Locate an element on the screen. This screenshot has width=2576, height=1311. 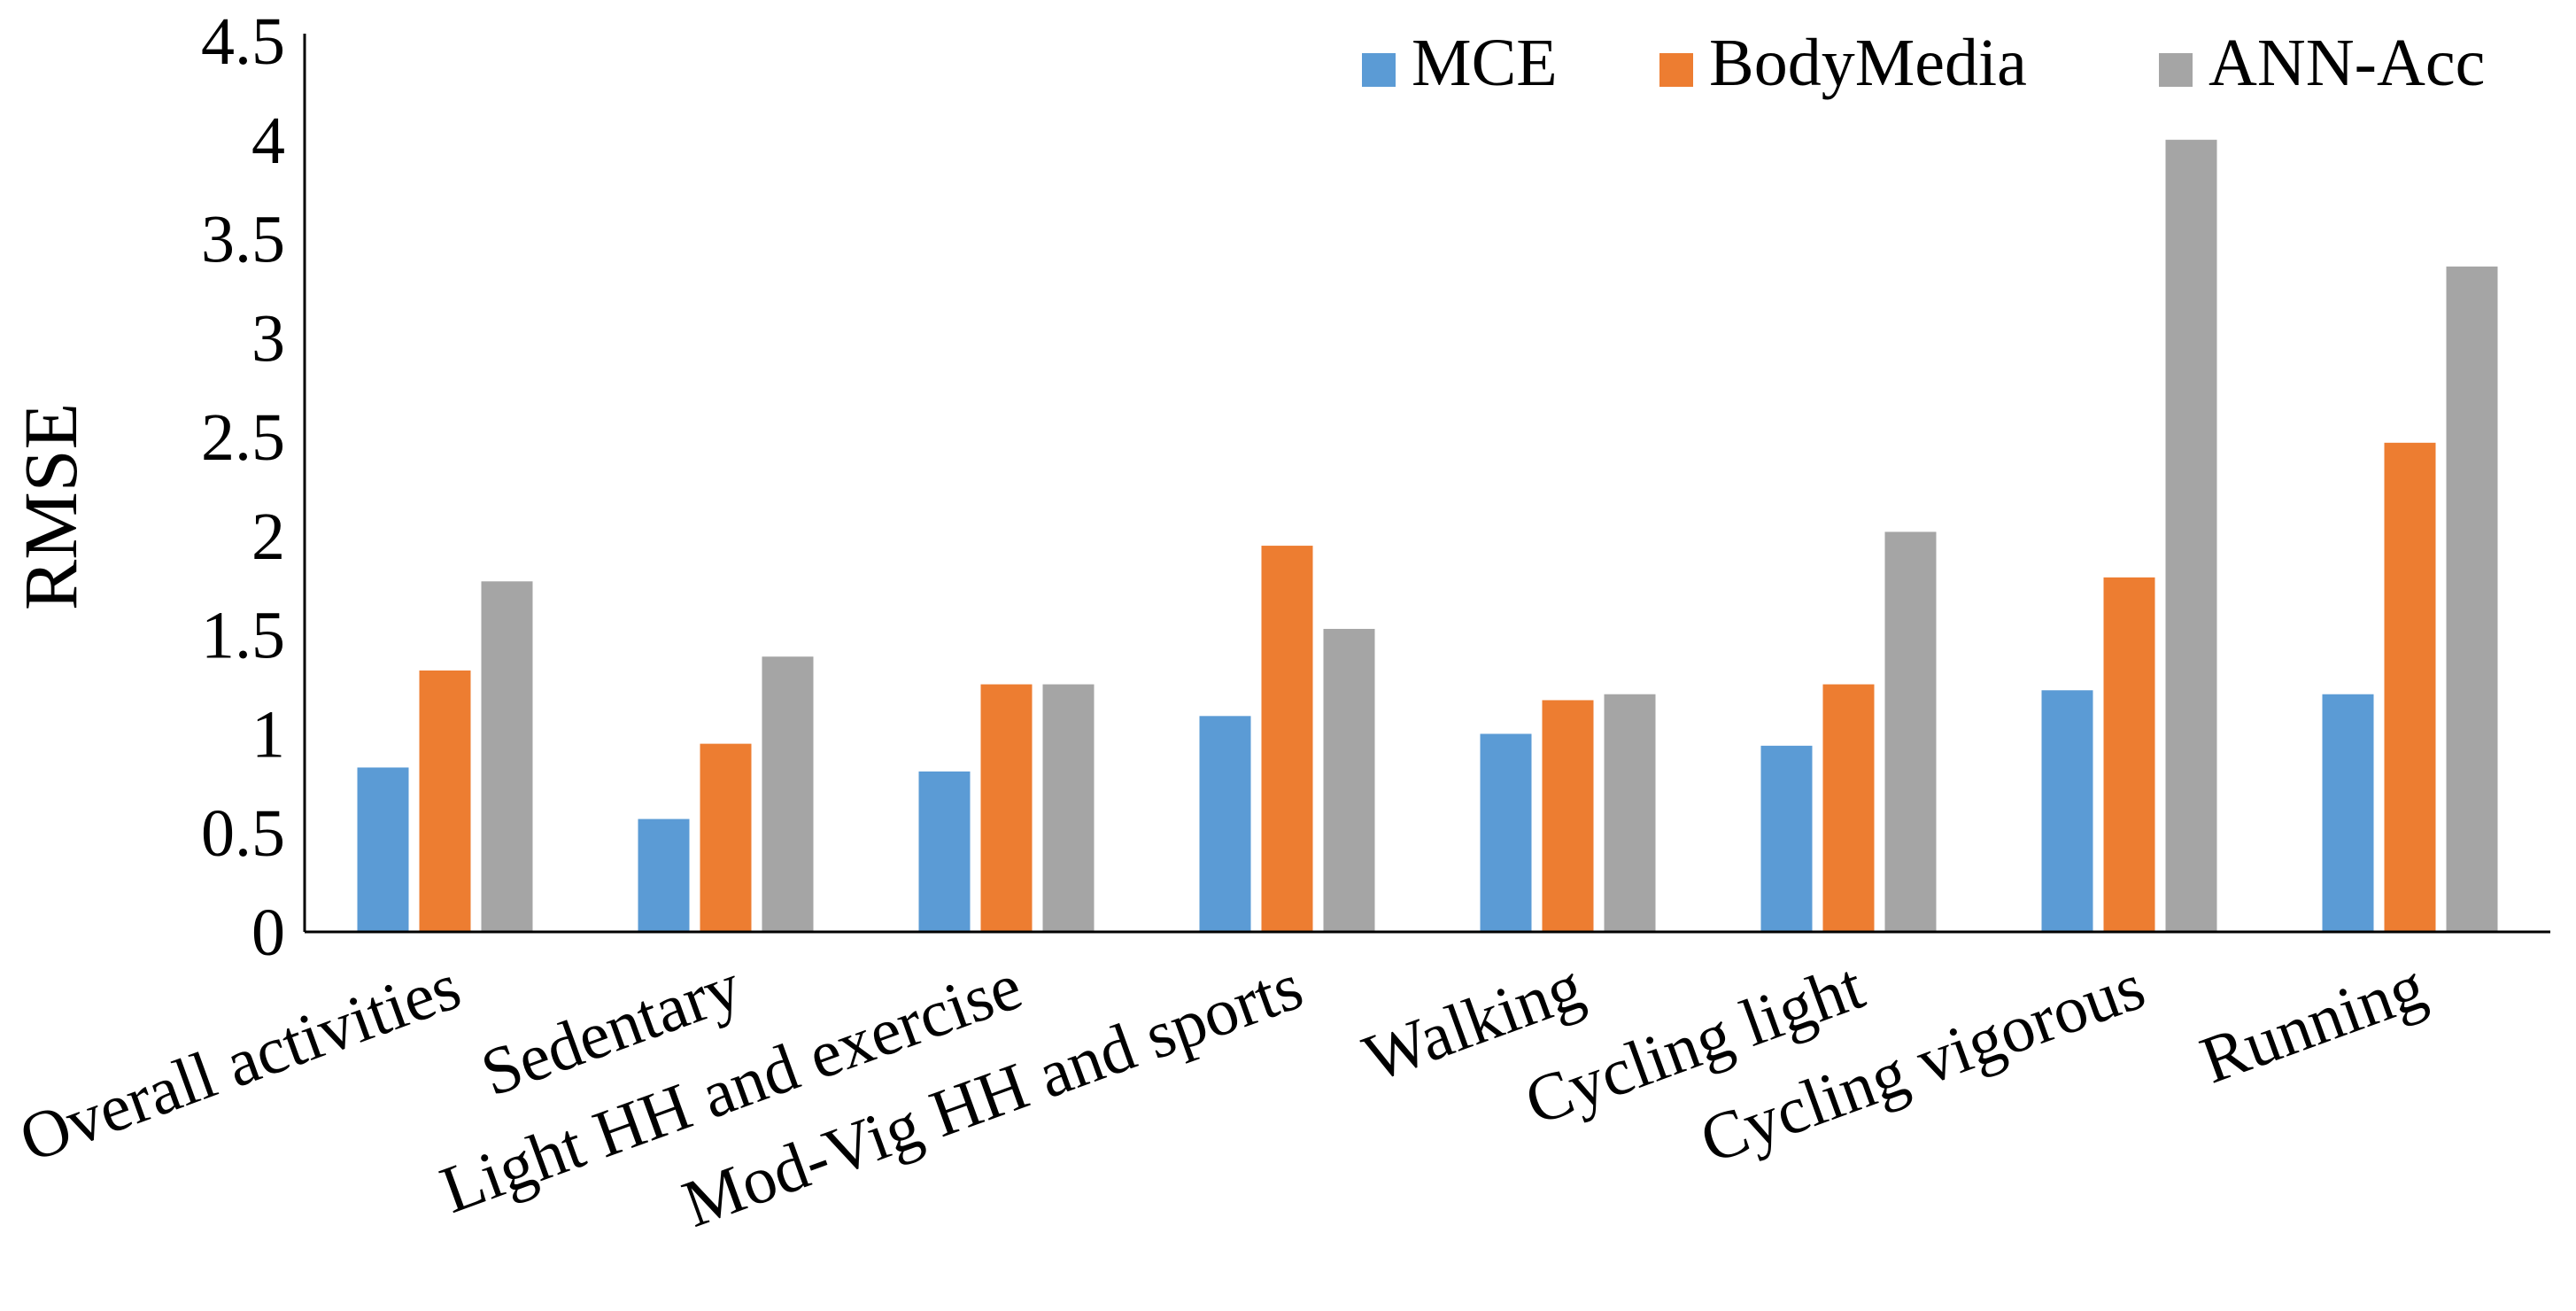
bar-mce-sedentary is located at coordinates (664, 875).